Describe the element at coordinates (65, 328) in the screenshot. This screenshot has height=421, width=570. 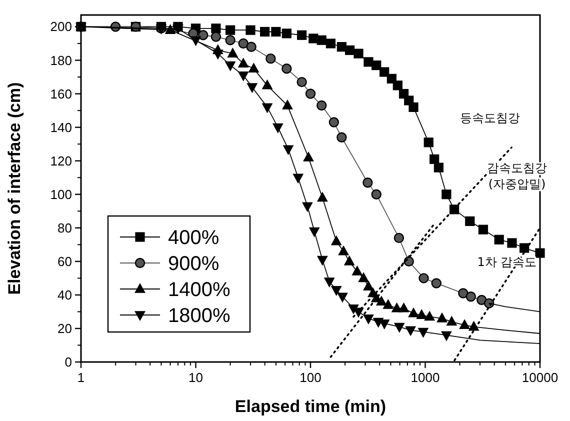
I see `y-tick-label: 20` at that location.